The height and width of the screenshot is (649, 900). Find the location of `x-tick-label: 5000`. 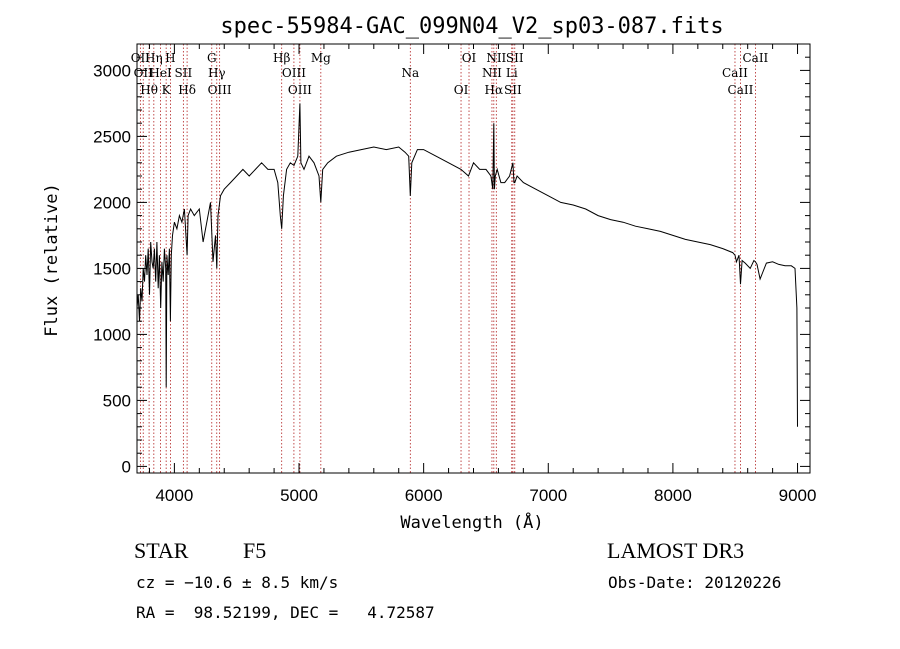

x-tick-label: 5000 is located at coordinates (299, 495).